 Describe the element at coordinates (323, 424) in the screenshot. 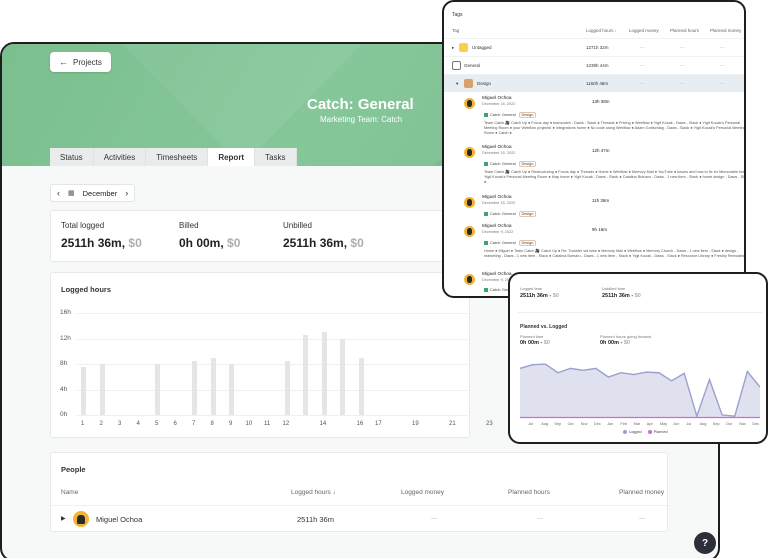

I see `x-tick-label: 14` at that location.